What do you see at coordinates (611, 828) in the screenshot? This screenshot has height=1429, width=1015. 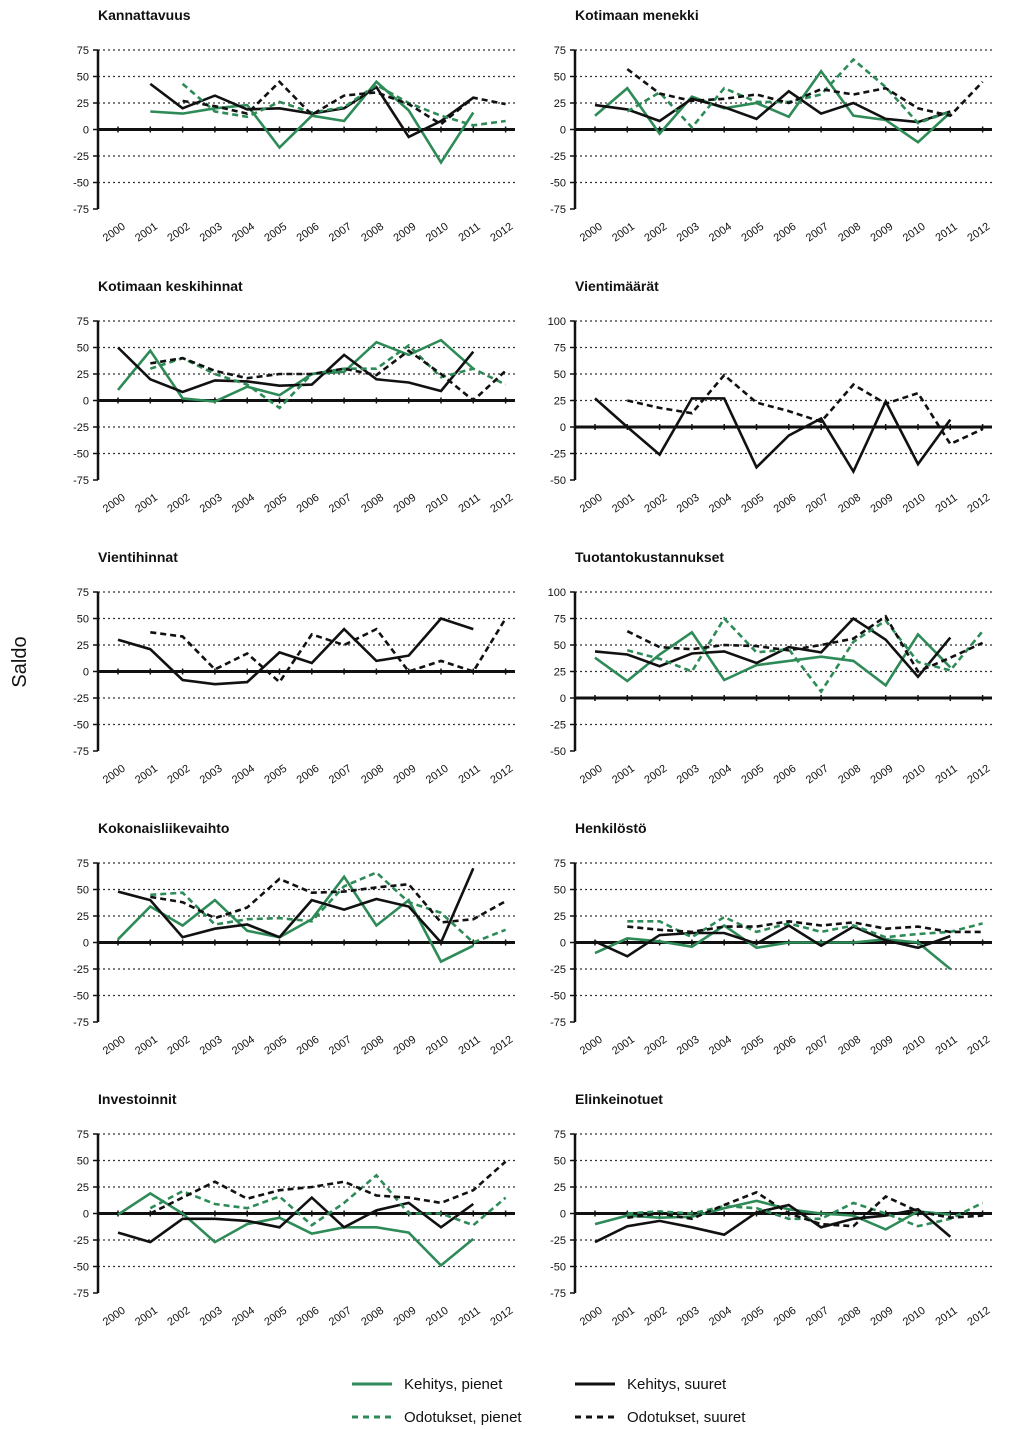 I see `chart-title: Henkilöstö` at bounding box center [611, 828].